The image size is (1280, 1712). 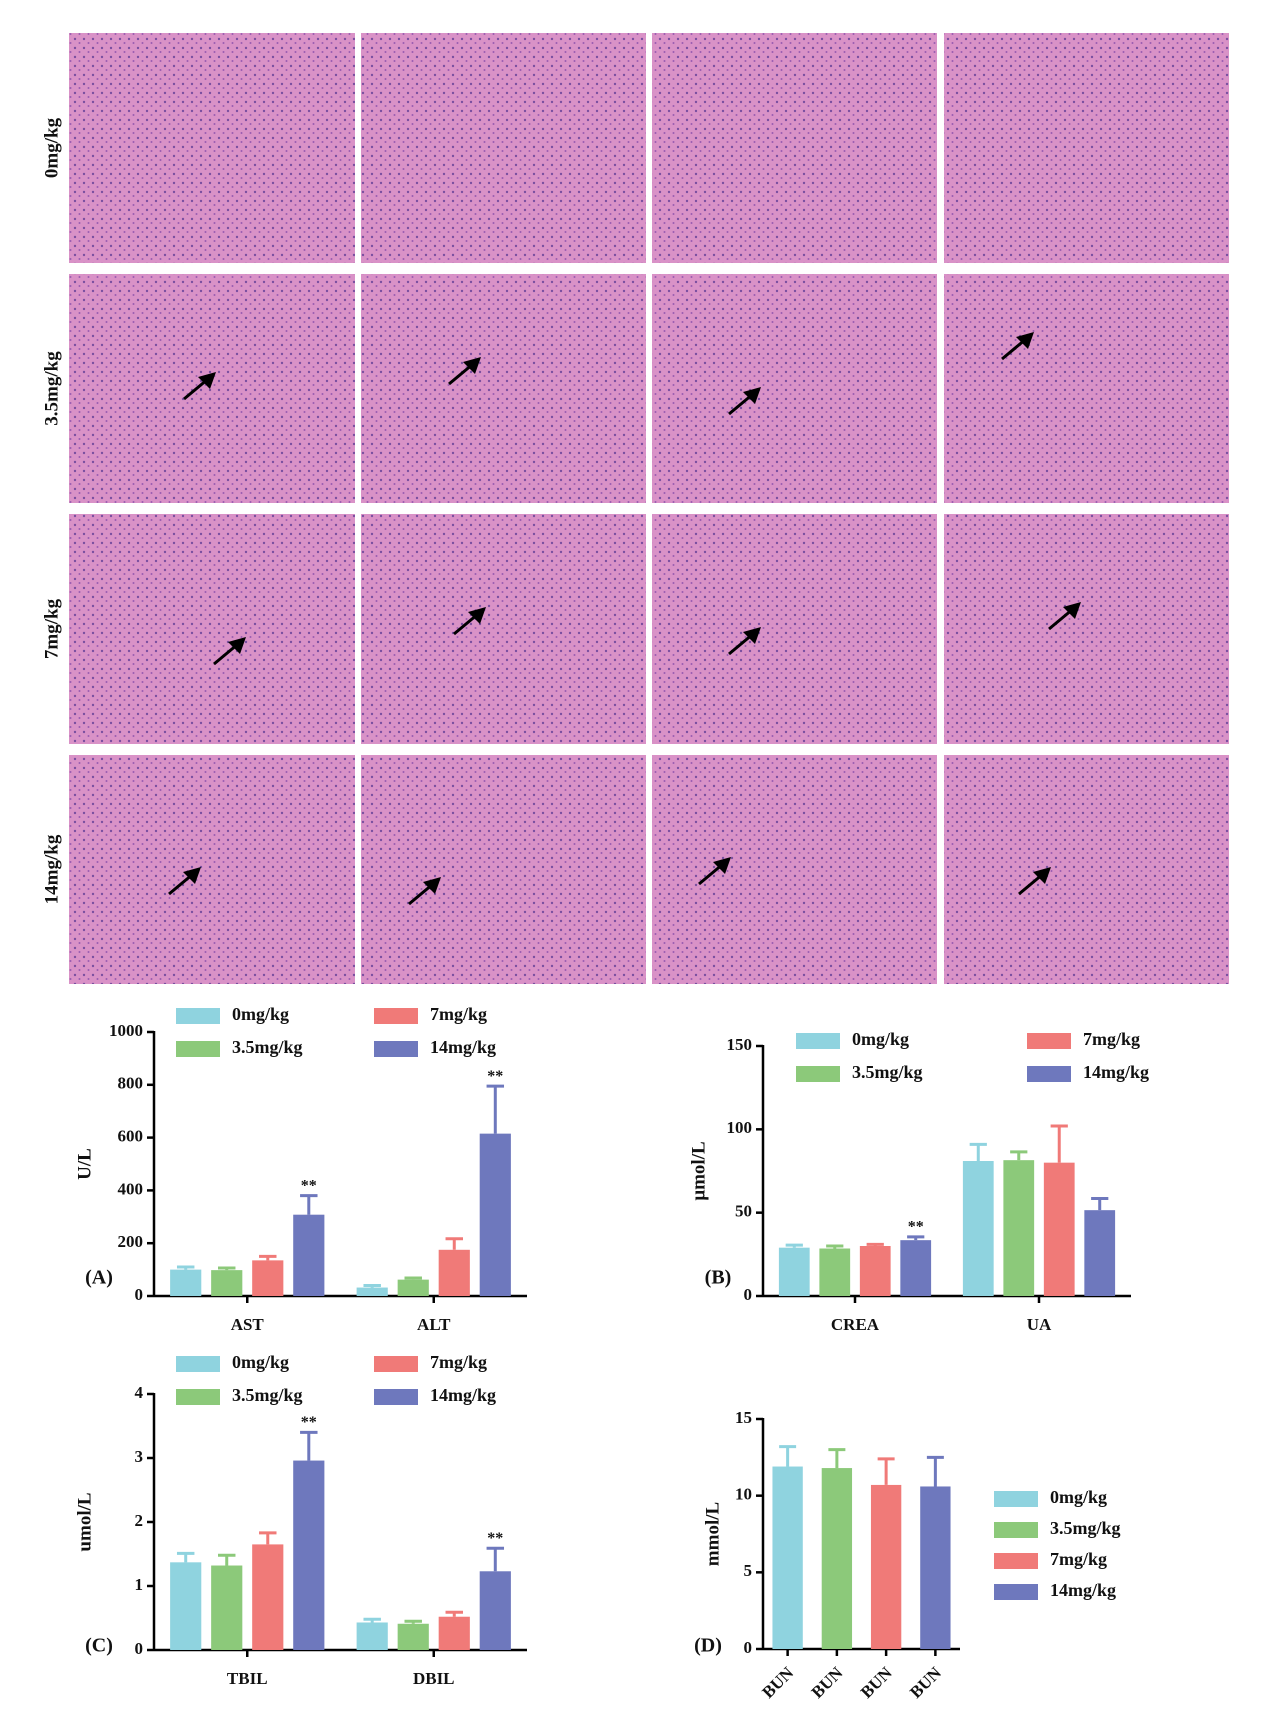 I want to click on x-tick-label: DBIL, so click(x=434, y=1678).